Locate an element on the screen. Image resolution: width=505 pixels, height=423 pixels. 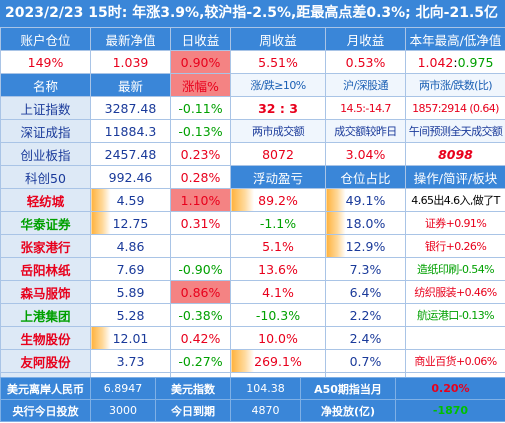
label-cell: 午间预测全天成交额 is located at coordinates (455, 131).